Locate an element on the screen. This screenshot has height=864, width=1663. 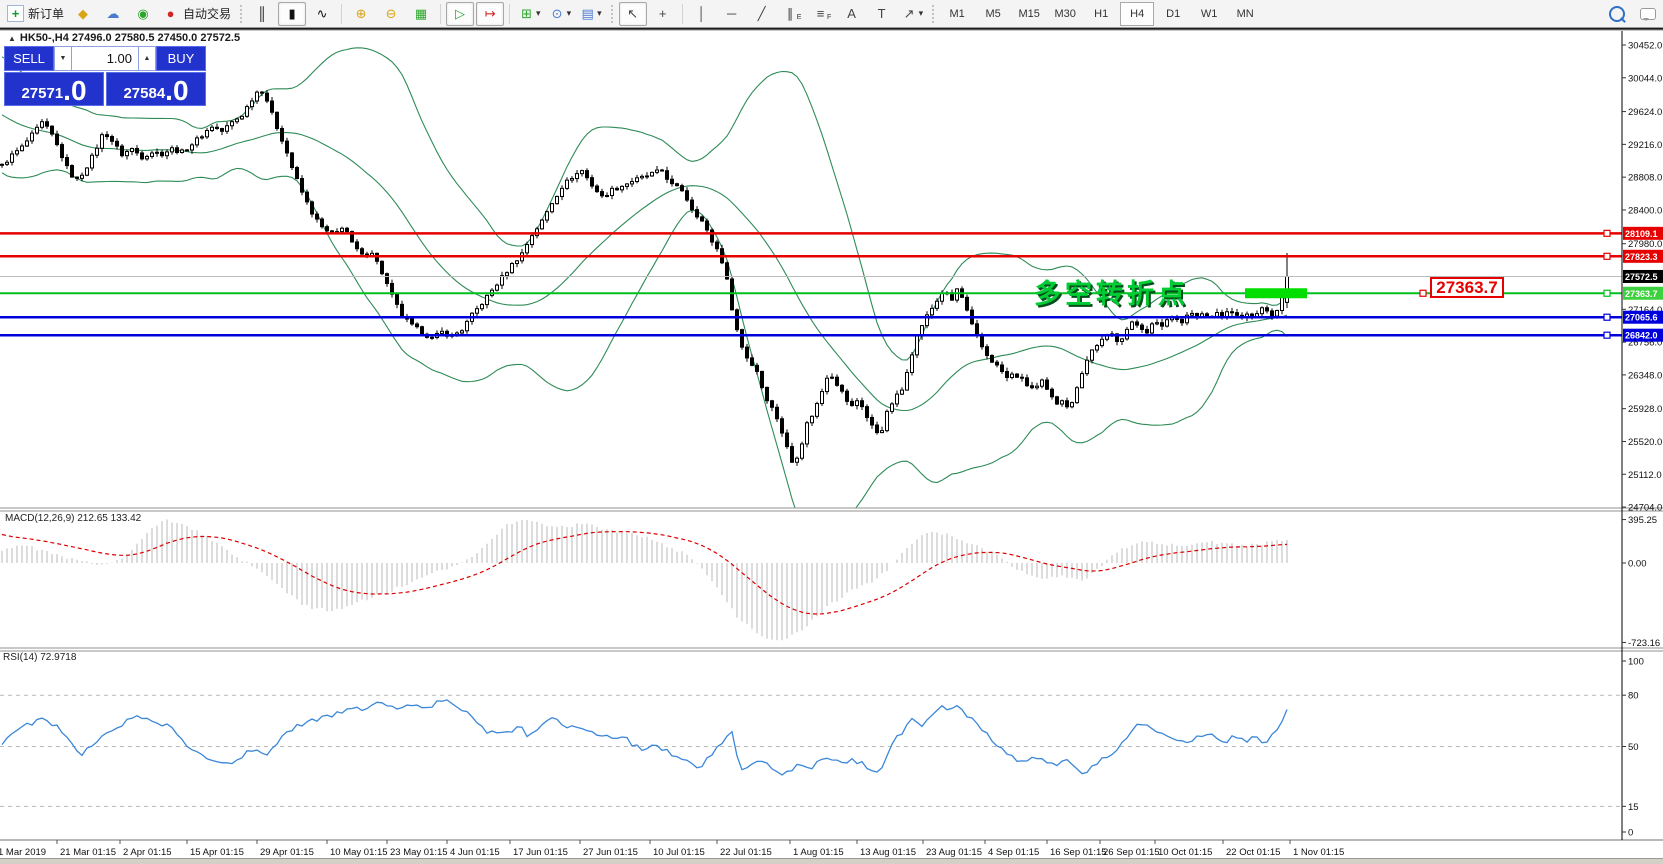
cursor-button: ↖ is located at coordinates (632, 13).